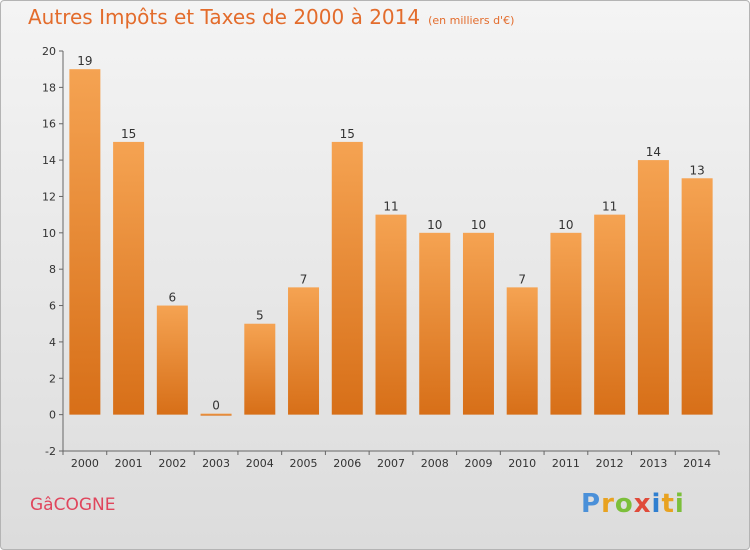 This screenshot has height=550, width=750. I want to click on data-label-2010: 7, so click(522, 279).